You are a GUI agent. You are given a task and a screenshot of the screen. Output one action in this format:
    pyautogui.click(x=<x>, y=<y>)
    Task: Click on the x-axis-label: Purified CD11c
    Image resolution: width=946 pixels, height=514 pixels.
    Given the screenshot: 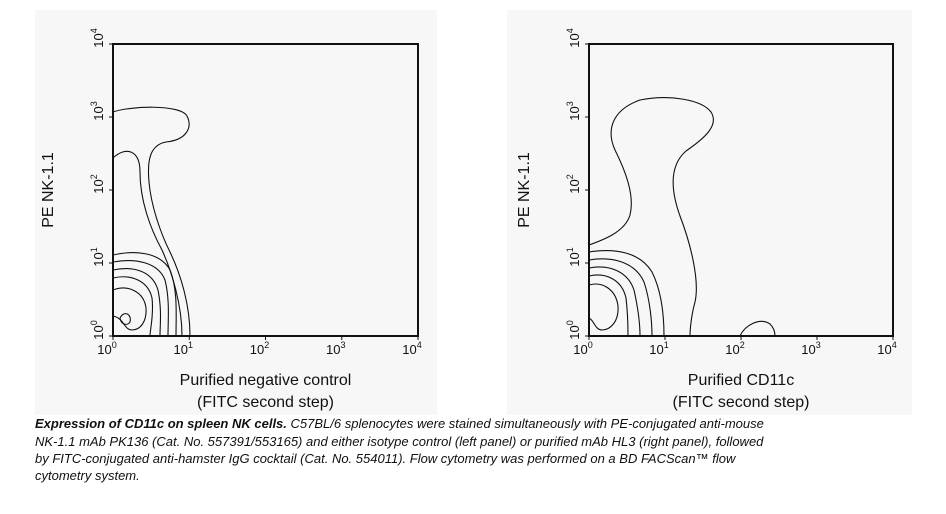 What is the action you would take?
    pyautogui.click(x=741, y=380)
    